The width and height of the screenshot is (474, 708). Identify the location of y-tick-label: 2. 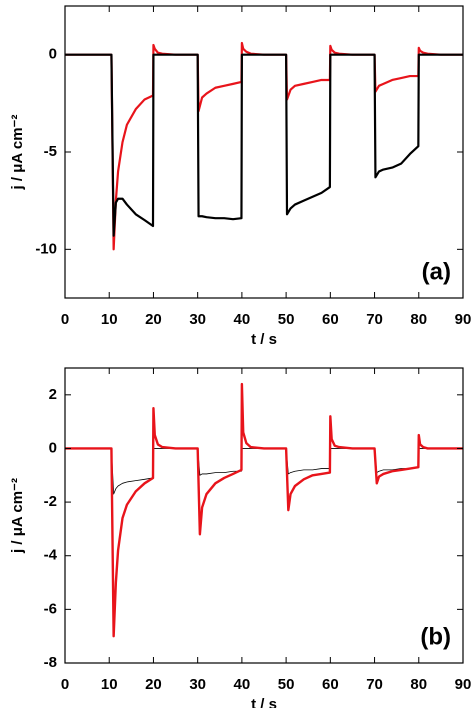
(53, 394).